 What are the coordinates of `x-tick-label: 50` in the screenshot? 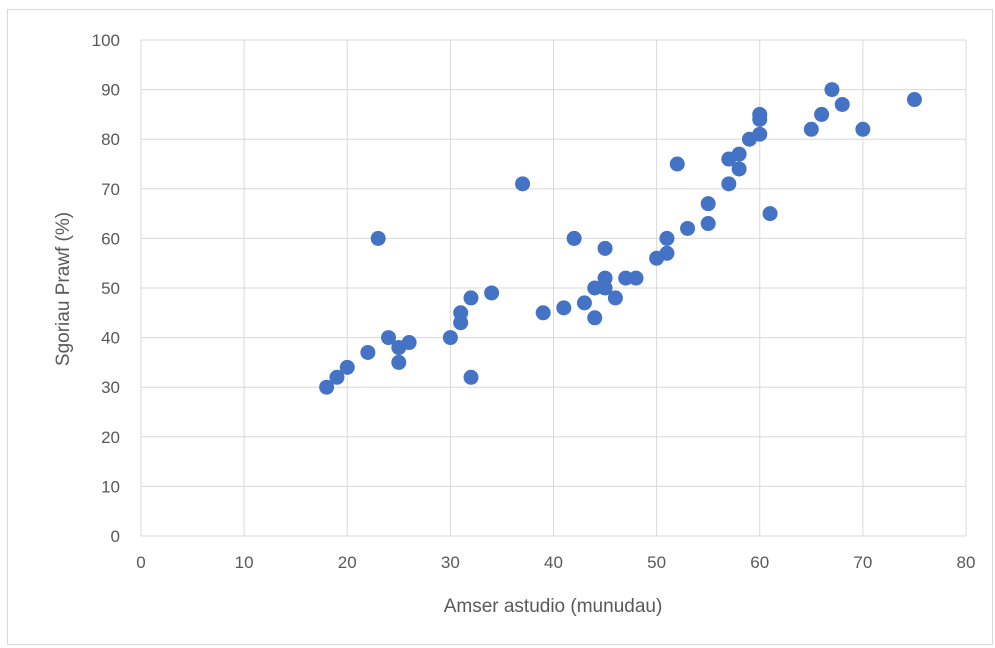 It's located at (656, 562).